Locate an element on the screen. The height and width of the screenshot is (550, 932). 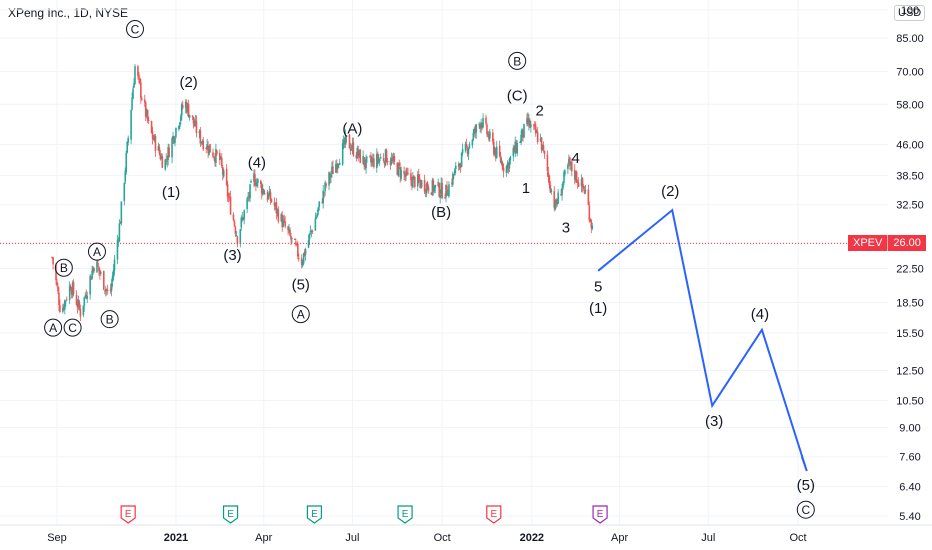
wave-label: 2 is located at coordinates (539, 110).